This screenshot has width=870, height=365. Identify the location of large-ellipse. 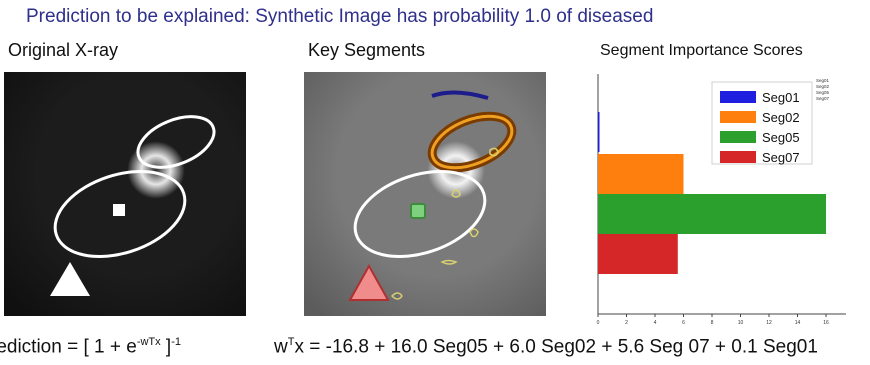
(120, 214).